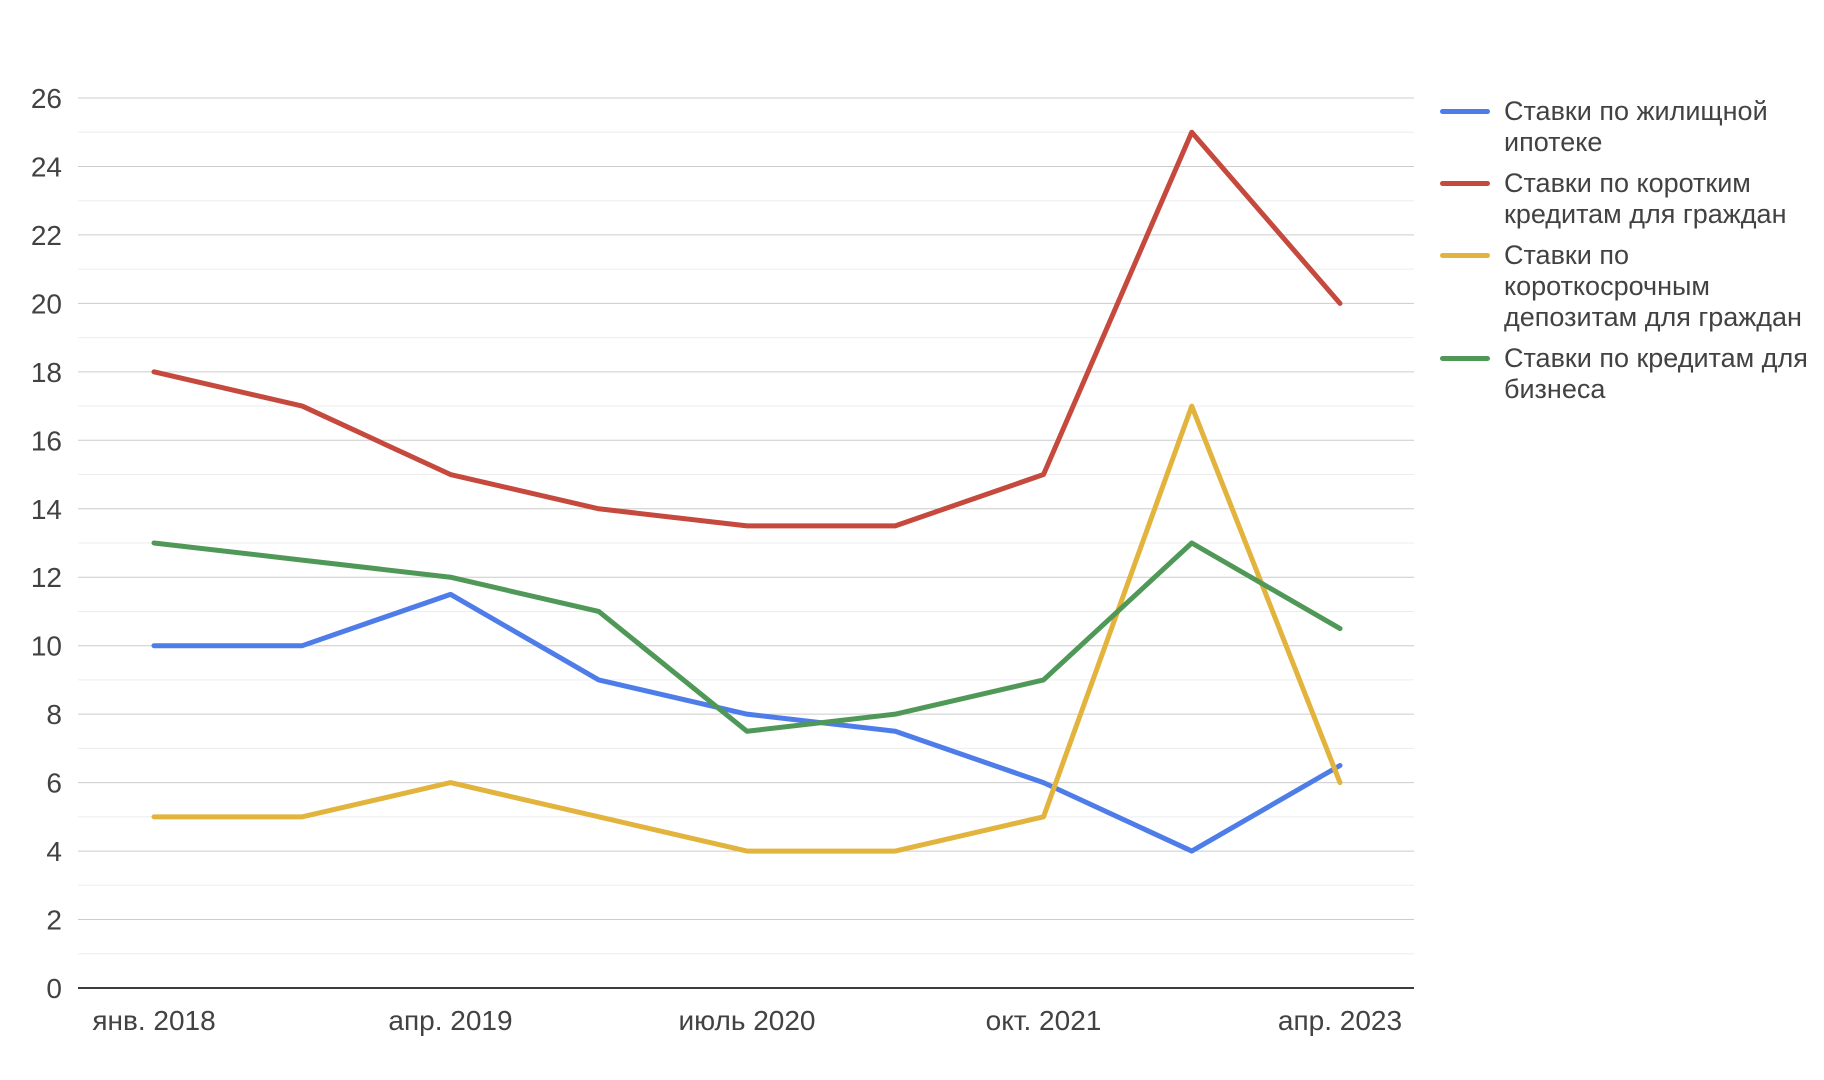 The height and width of the screenshot is (1080, 1824). I want to click on y-tick-label: 12, so click(46, 577).